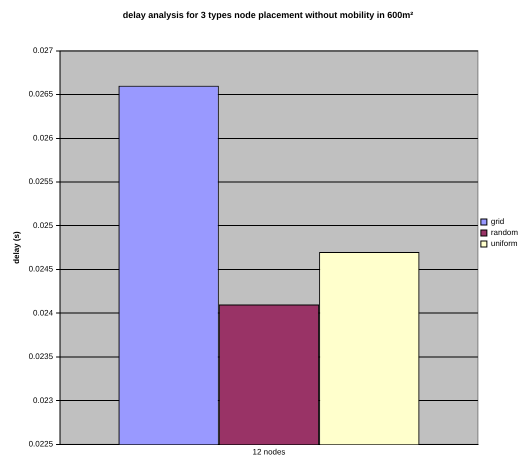 The image size is (528, 466). I want to click on x-tick-label: 12 nodes, so click(269, 451).